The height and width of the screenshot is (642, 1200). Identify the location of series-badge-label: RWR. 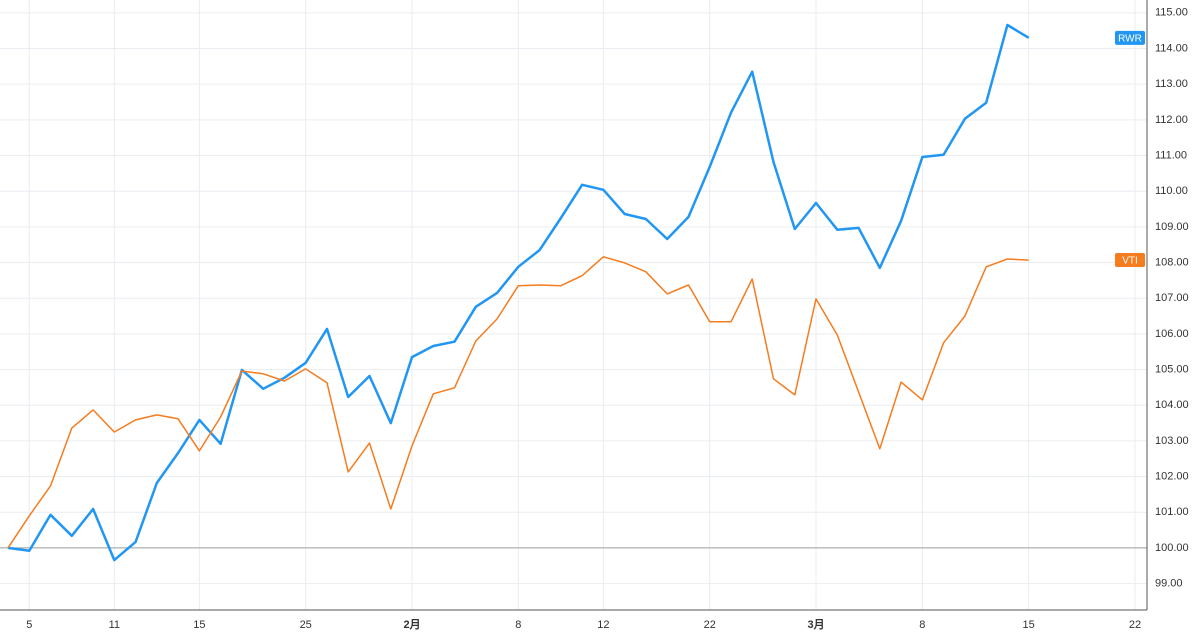
(1130, 38).